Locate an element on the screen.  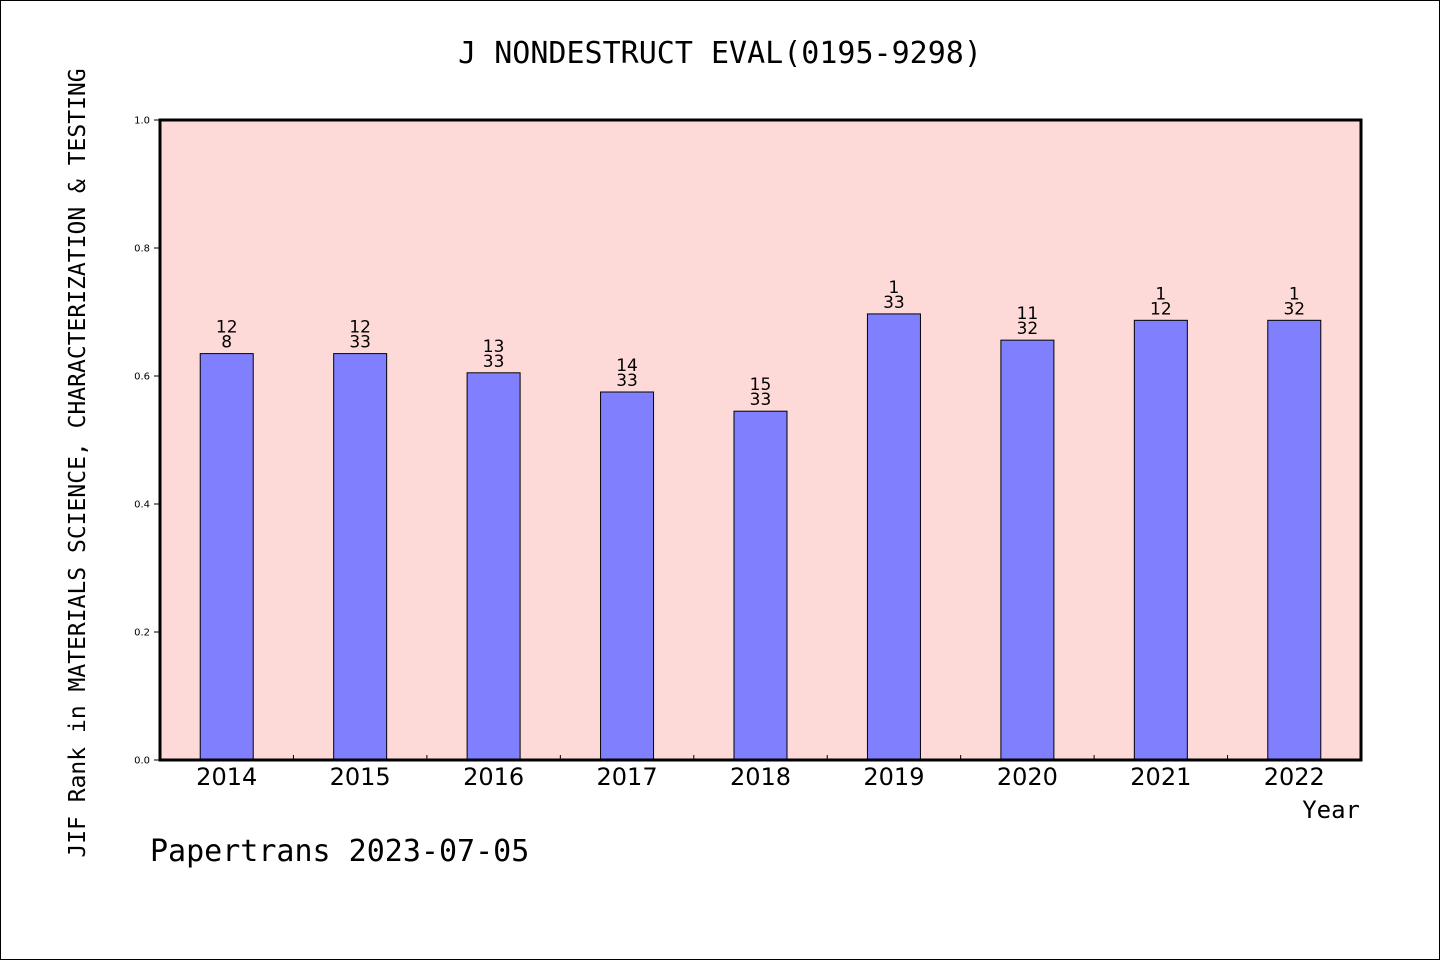
x-tick-label: 2015 is located at coordinates (360, 777).